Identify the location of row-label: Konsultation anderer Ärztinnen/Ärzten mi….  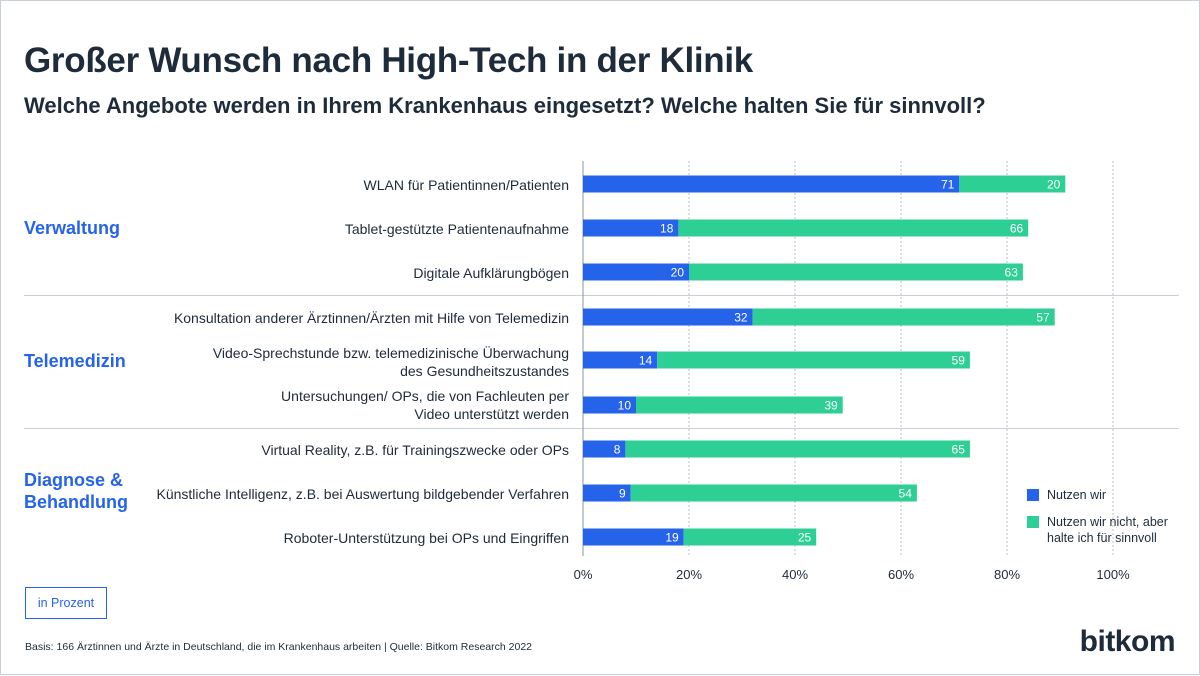
(371, 318).